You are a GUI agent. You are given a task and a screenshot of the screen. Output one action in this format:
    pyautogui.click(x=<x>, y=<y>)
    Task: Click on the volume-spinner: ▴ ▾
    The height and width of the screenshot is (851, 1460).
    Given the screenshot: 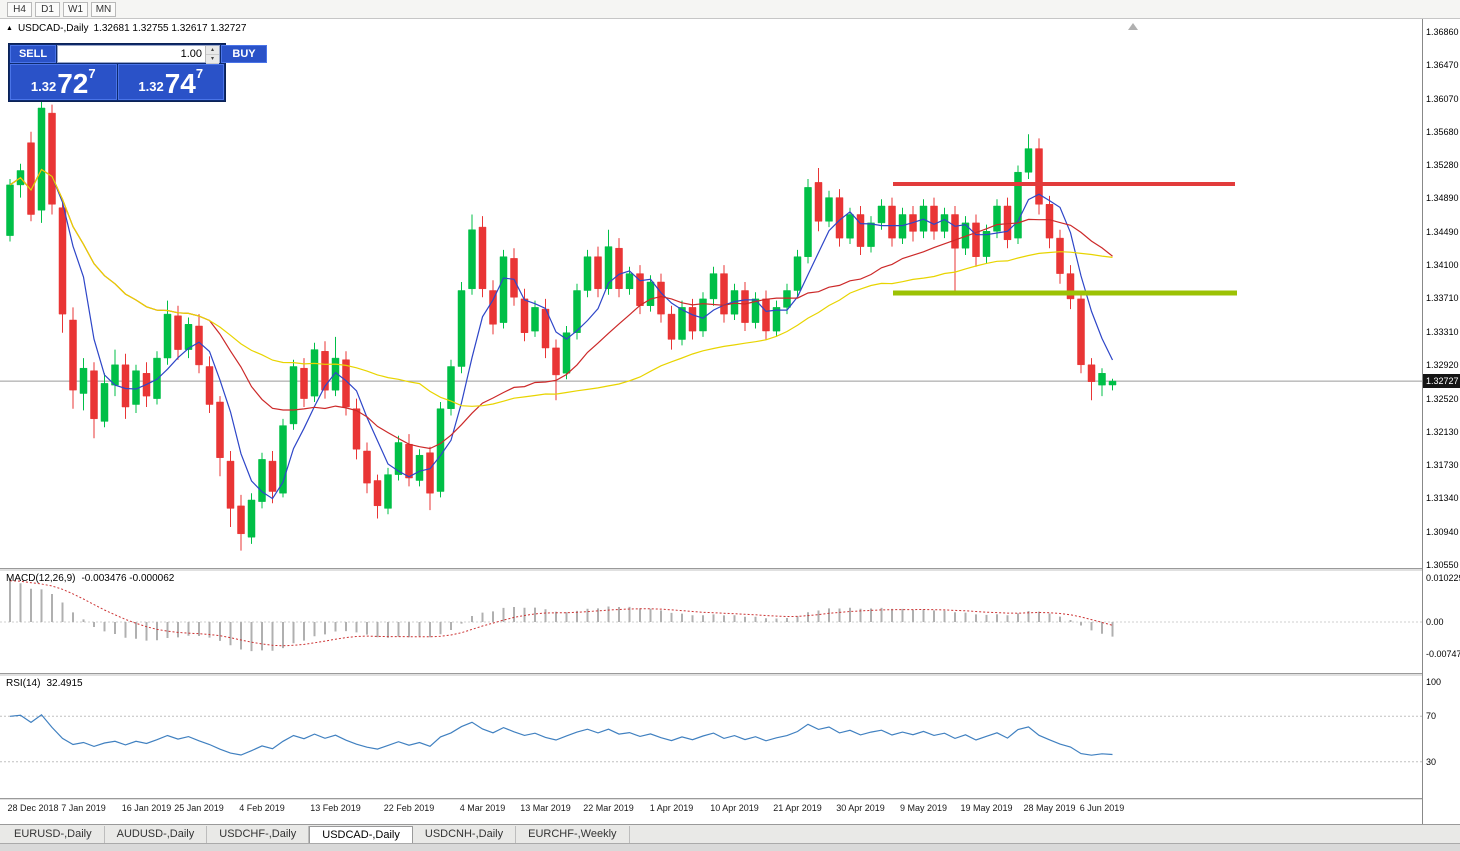 What is the action you would take?
    pyautogui.click(x=212, y=55)
    